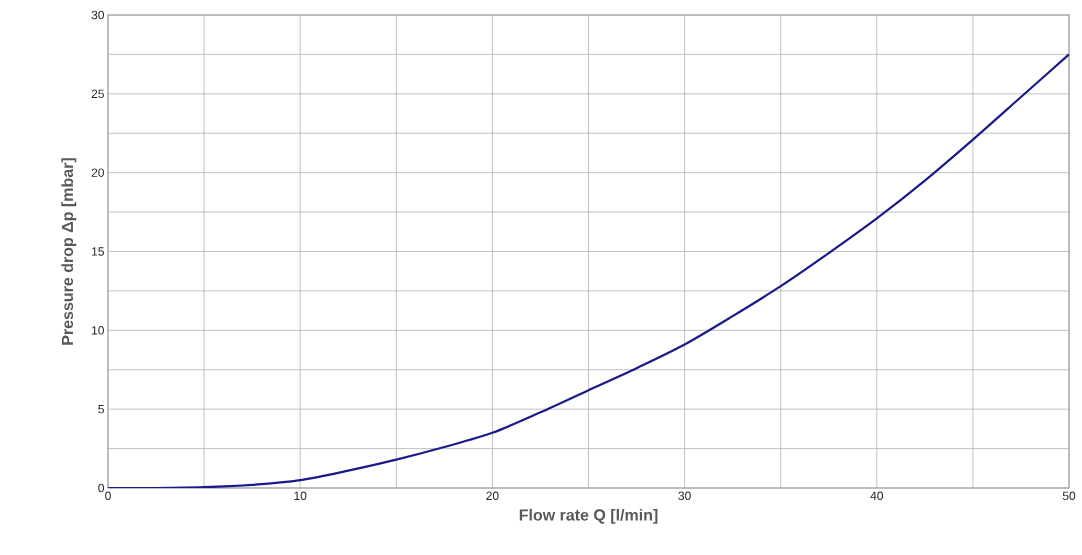  I want to click on y-tick-label: 25, so click(97, 94).